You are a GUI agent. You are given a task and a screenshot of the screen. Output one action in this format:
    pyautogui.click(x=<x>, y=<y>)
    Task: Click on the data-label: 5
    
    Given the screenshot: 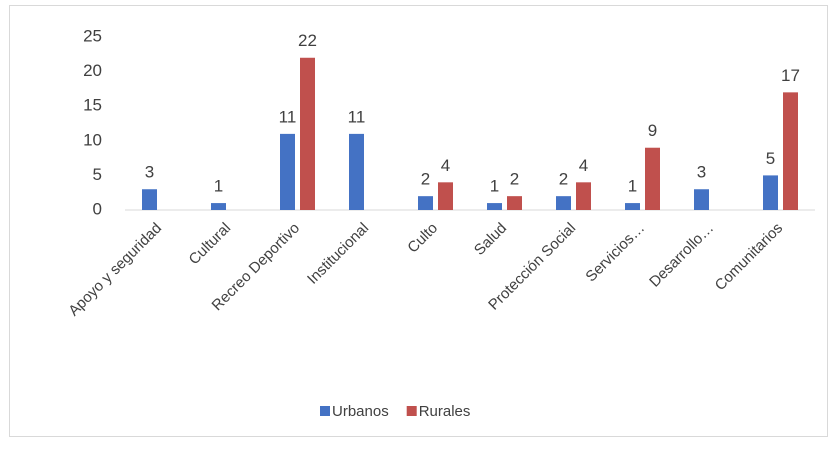 What is the action you would take?
    pyautogui.click(x=770, y=158)
    